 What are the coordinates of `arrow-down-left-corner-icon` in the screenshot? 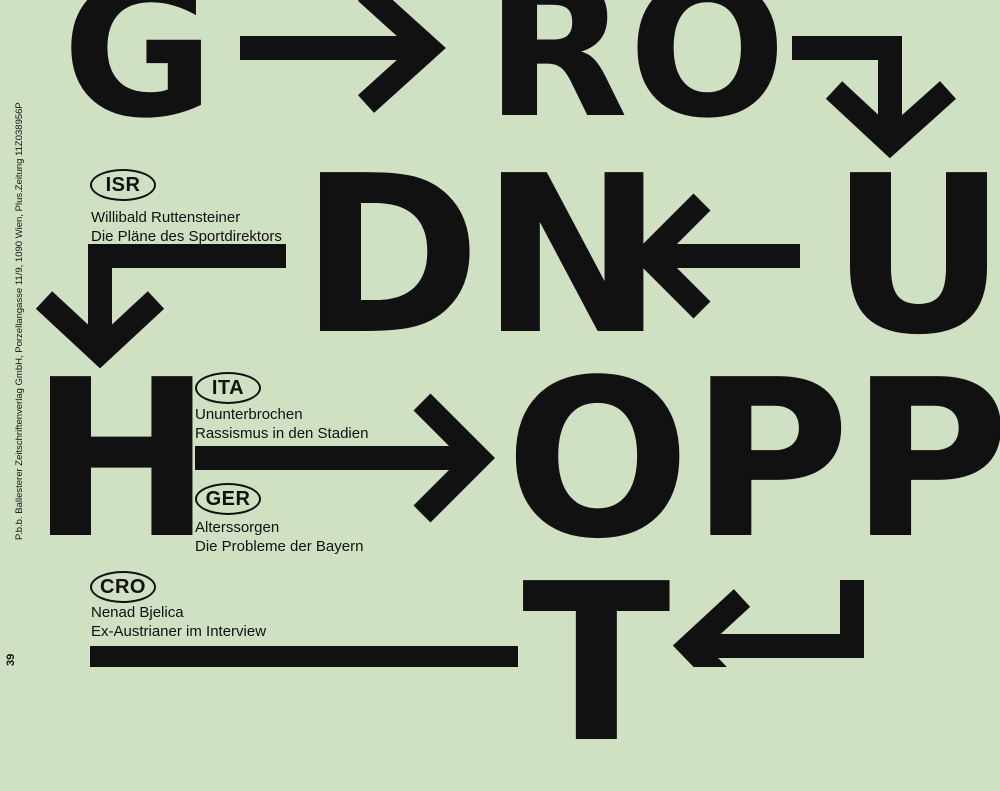 It's located at (160, 306).